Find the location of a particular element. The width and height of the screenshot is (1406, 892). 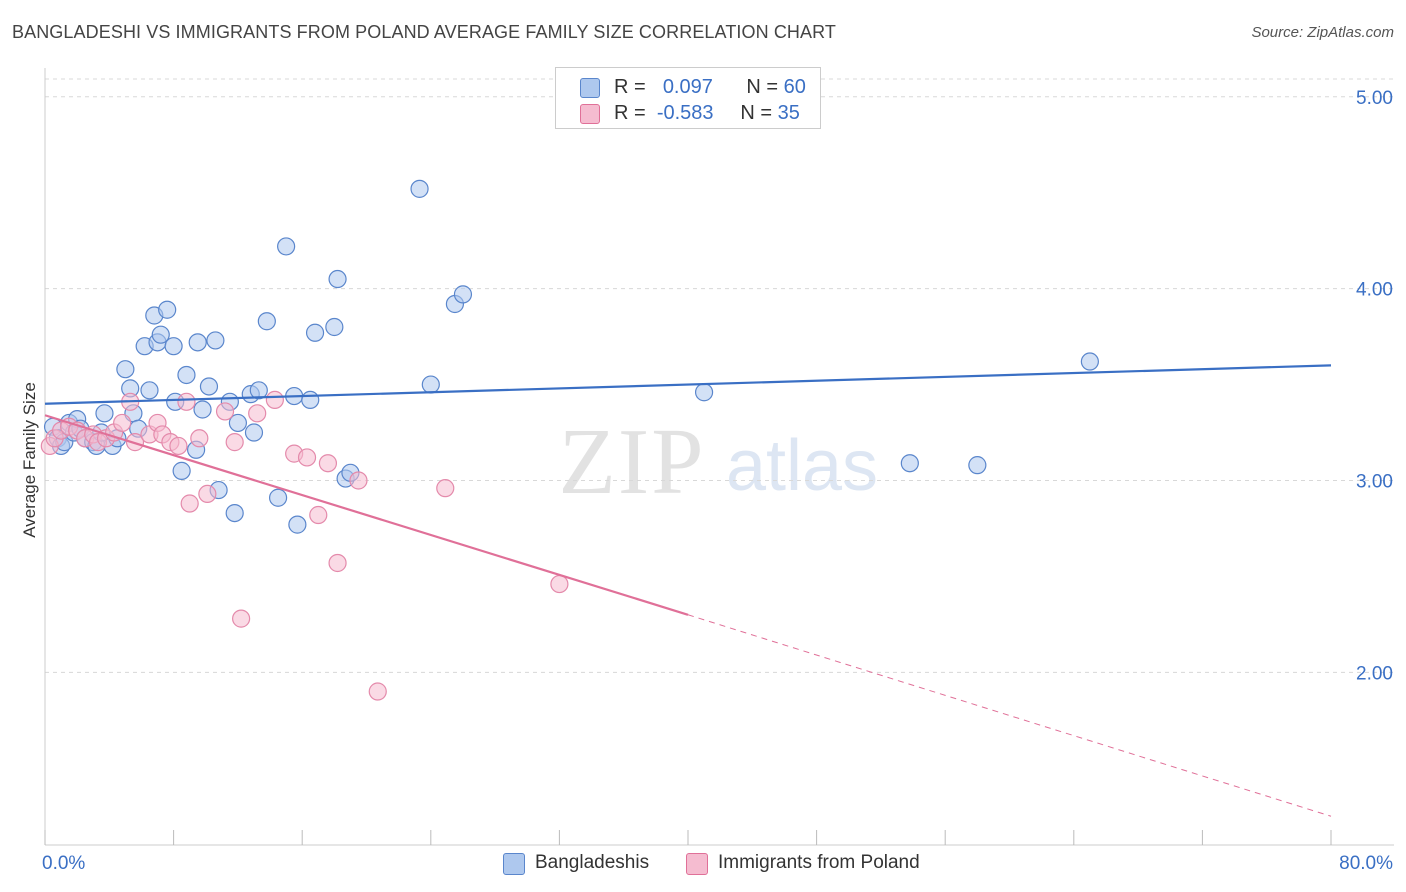

x-tick-label-end: 80.0% is located at coordinates (1366, 863).